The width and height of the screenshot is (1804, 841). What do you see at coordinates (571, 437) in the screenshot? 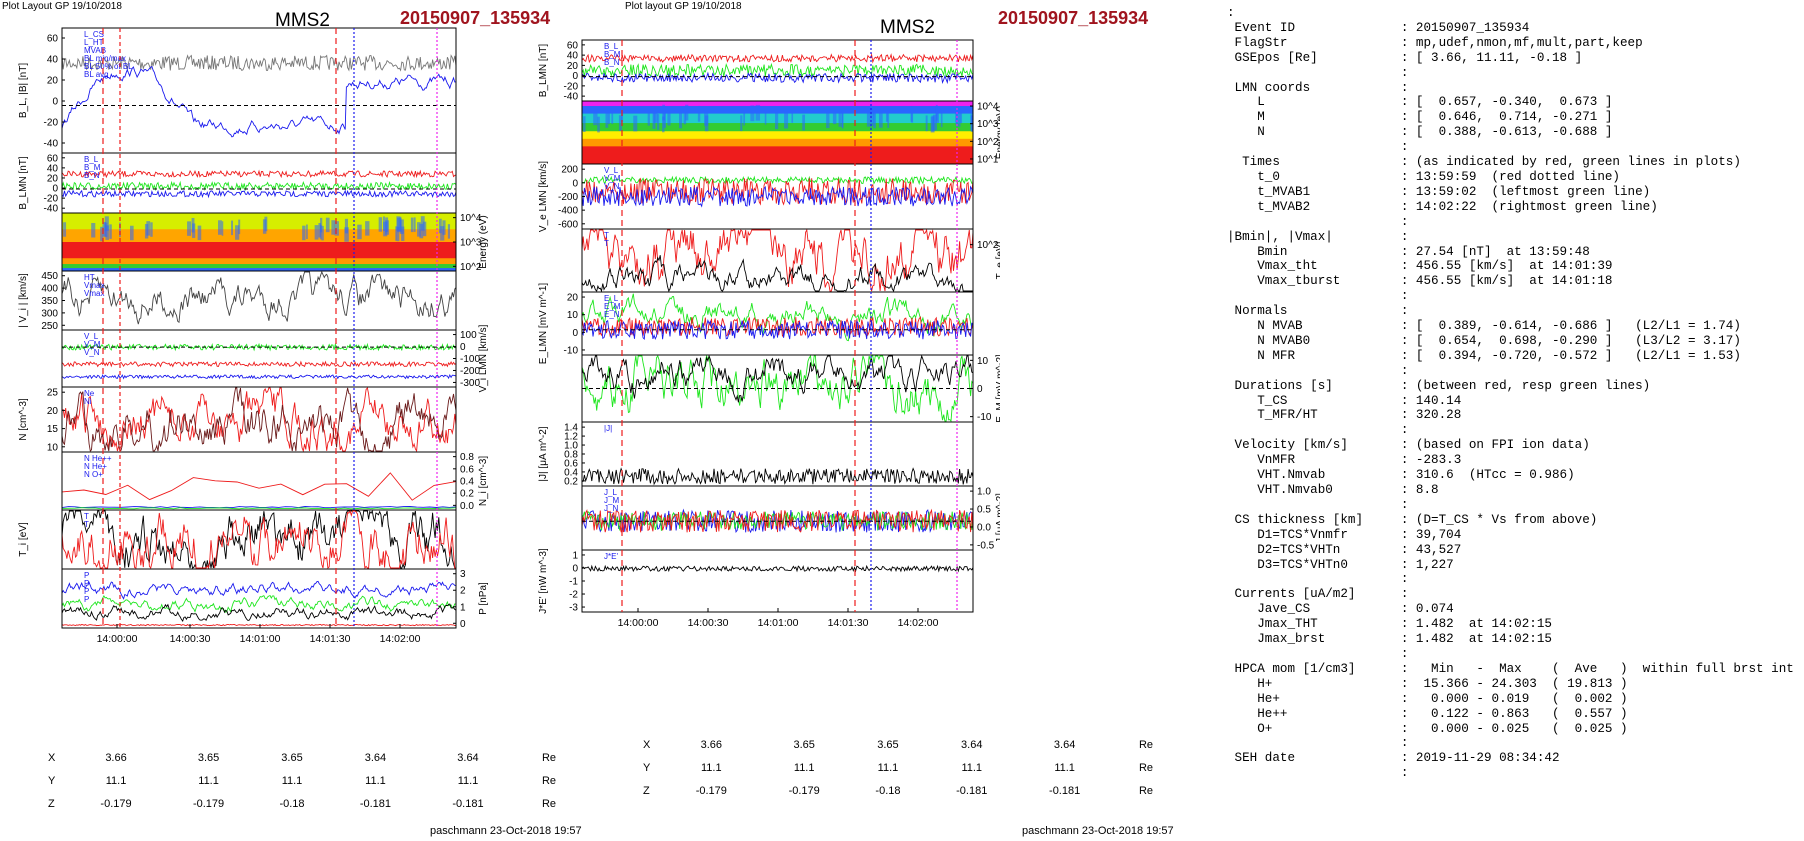
I see `y-tick-label: 1.2` at bounding box center [571, 437].